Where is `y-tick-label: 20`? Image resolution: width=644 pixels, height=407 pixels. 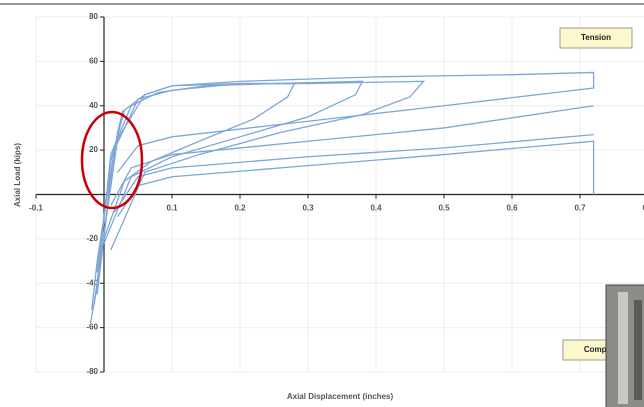
y-tick-label: 20 is located at coordinates (93, 149).